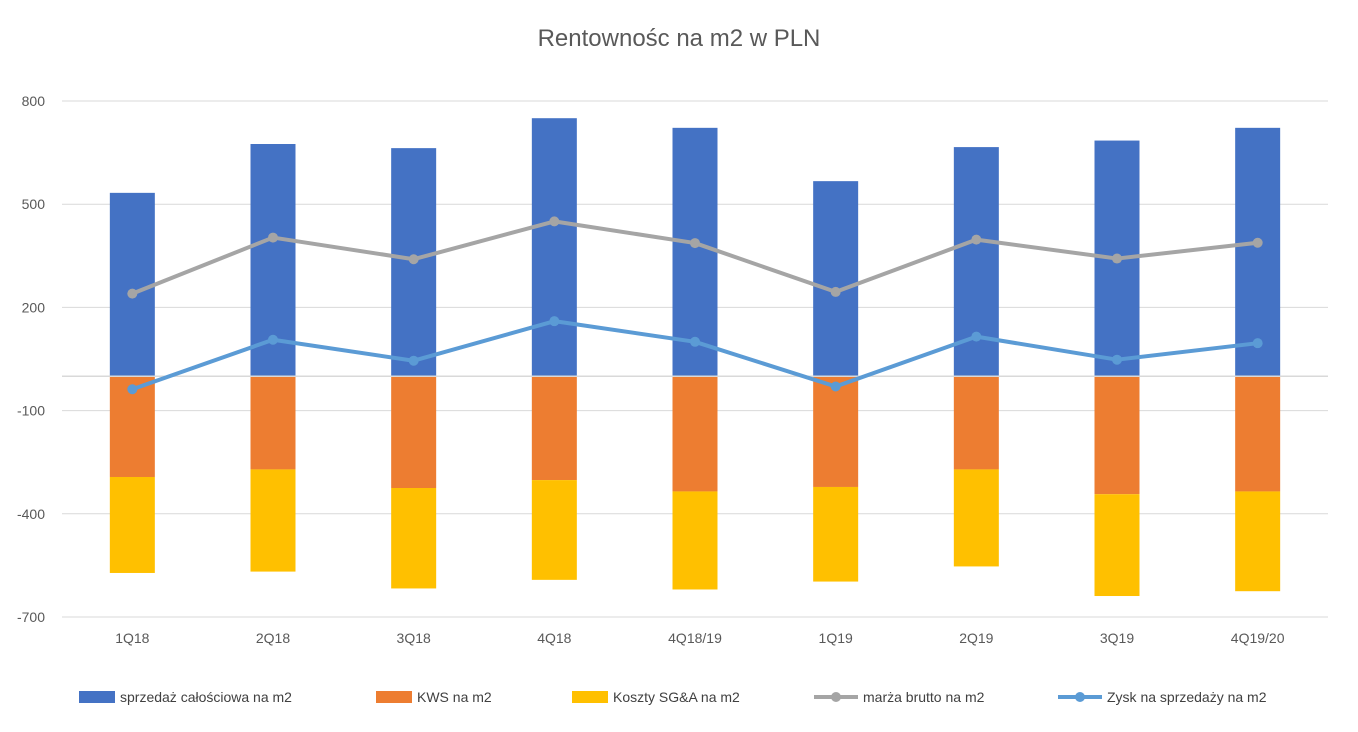 The height and width of the screenshot is (732, 1358). Describe the element at coordinates (34, 307) in the screenshot. I see `y-tick-label: 200` at that location.